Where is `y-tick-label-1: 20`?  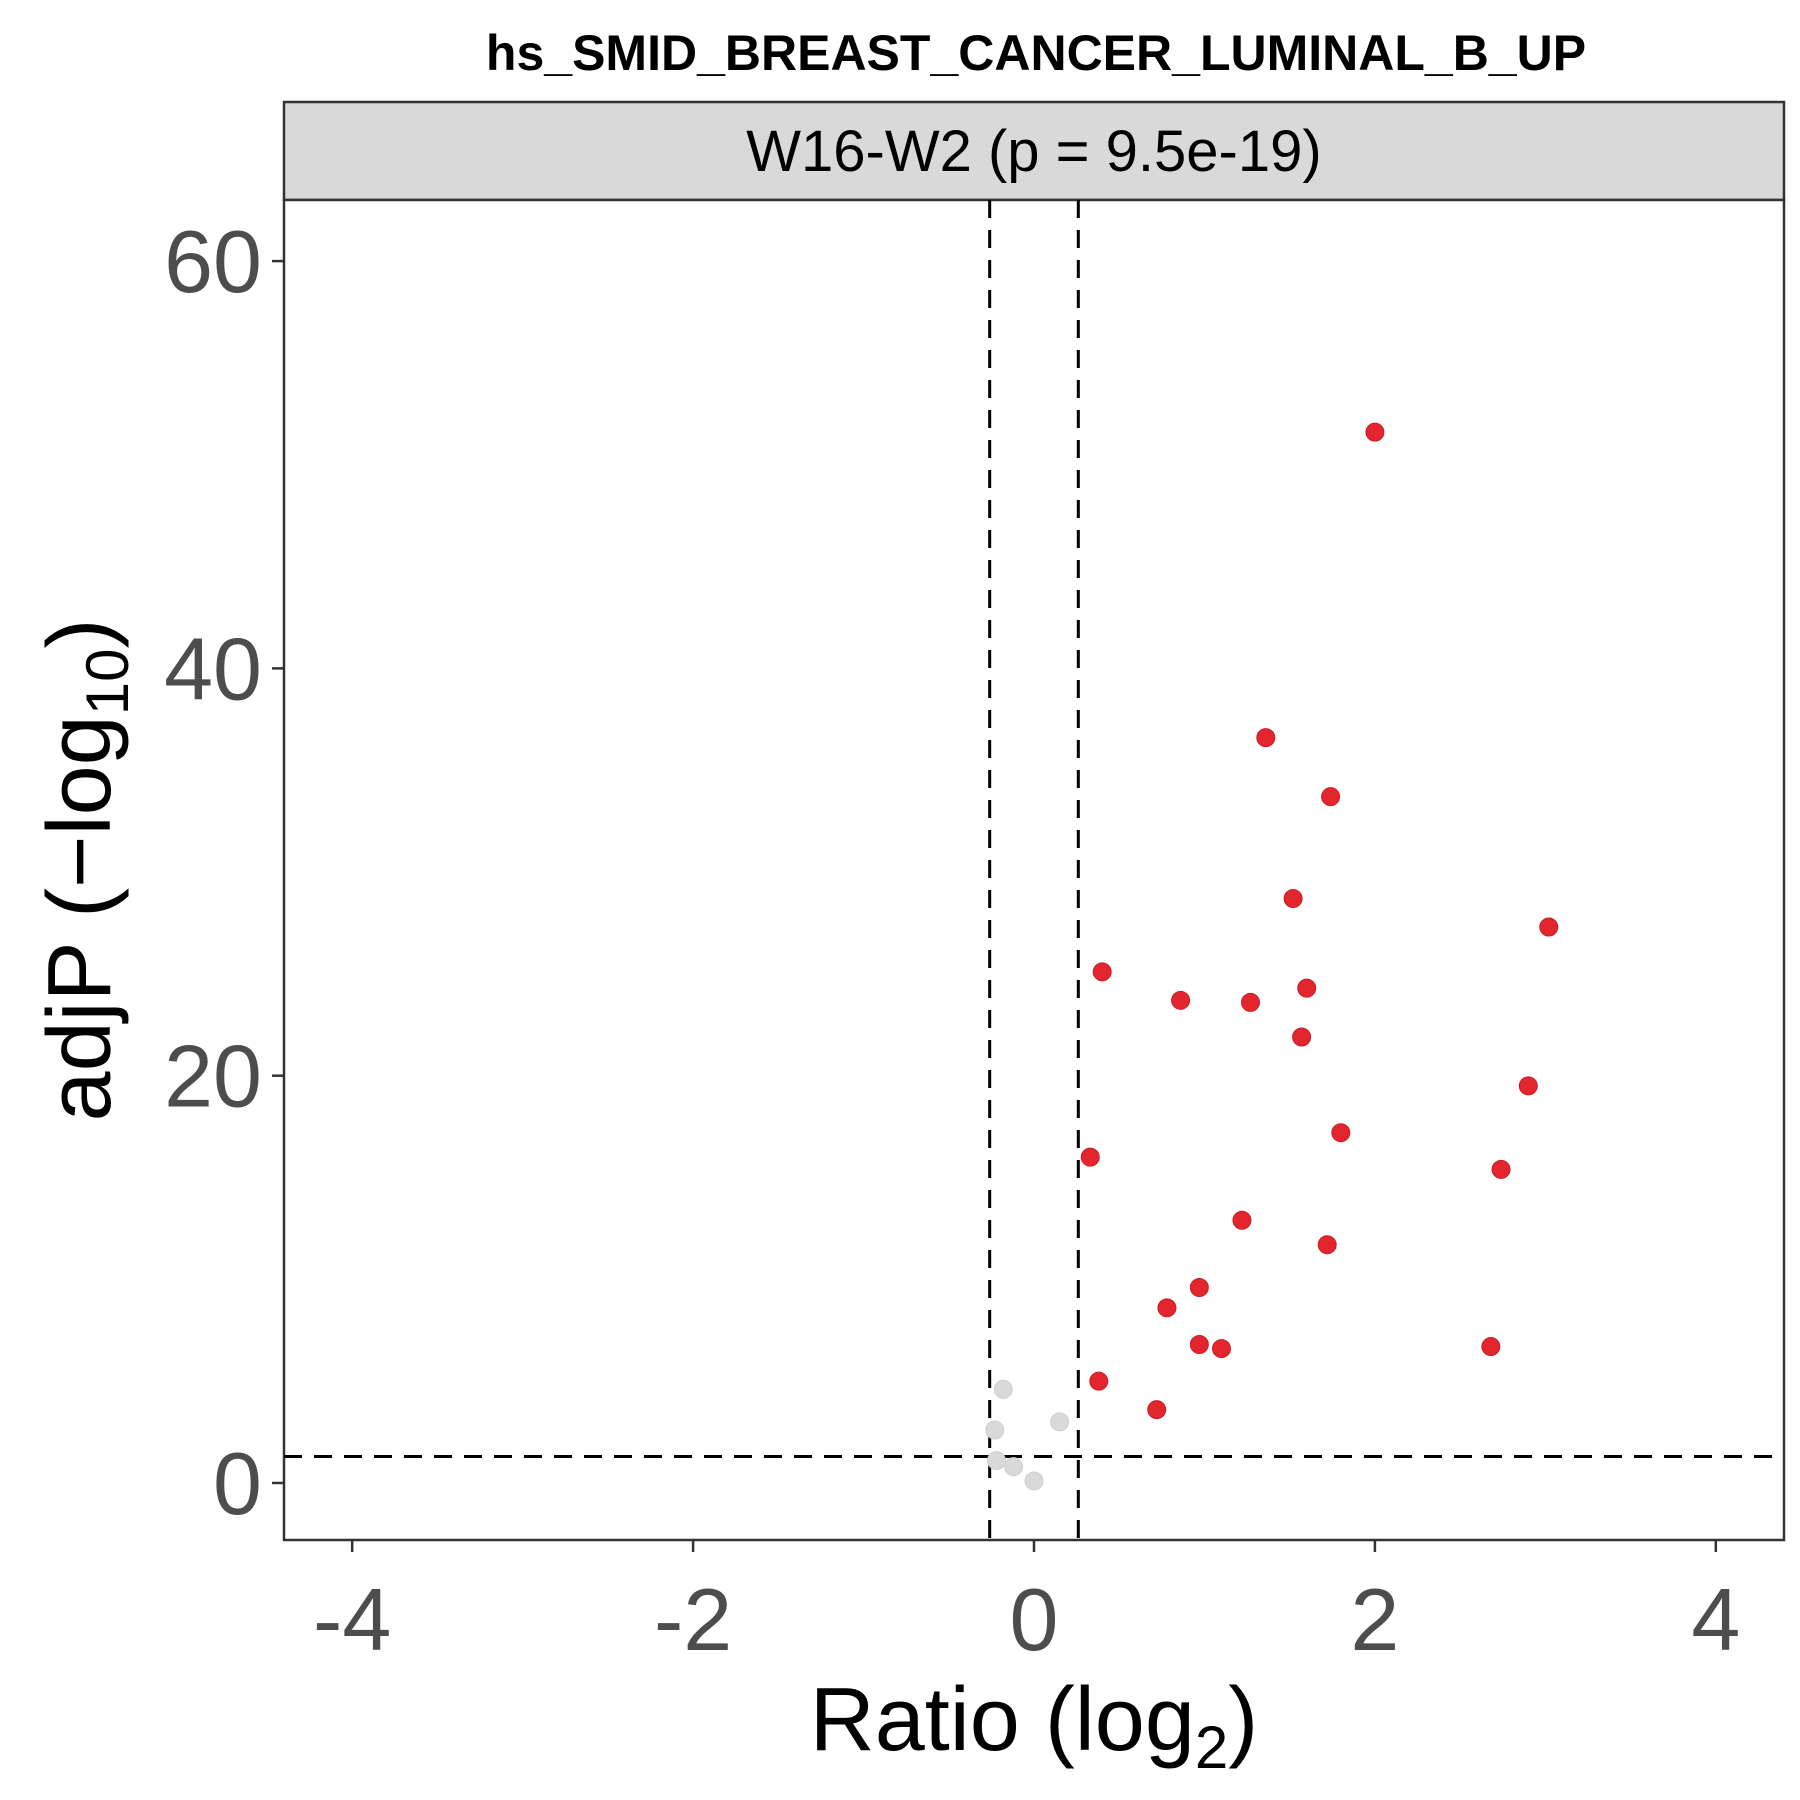 y-tick-label-1: 20 is located at coordinates (213, 1076).